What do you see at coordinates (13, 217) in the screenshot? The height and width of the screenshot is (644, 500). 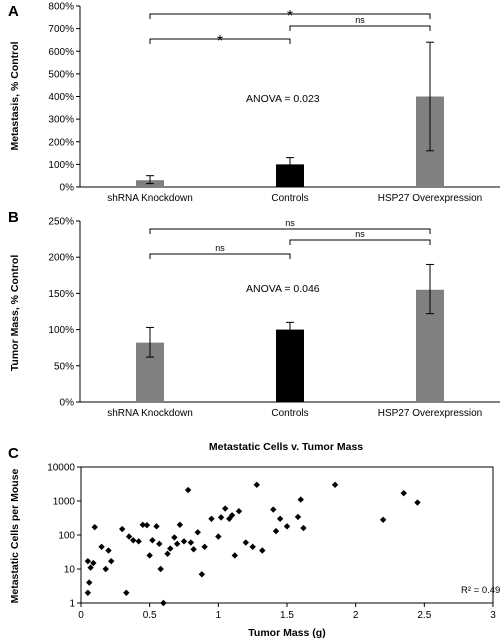 I see `panel-letter-b: B` at bounding box center [13, 217].